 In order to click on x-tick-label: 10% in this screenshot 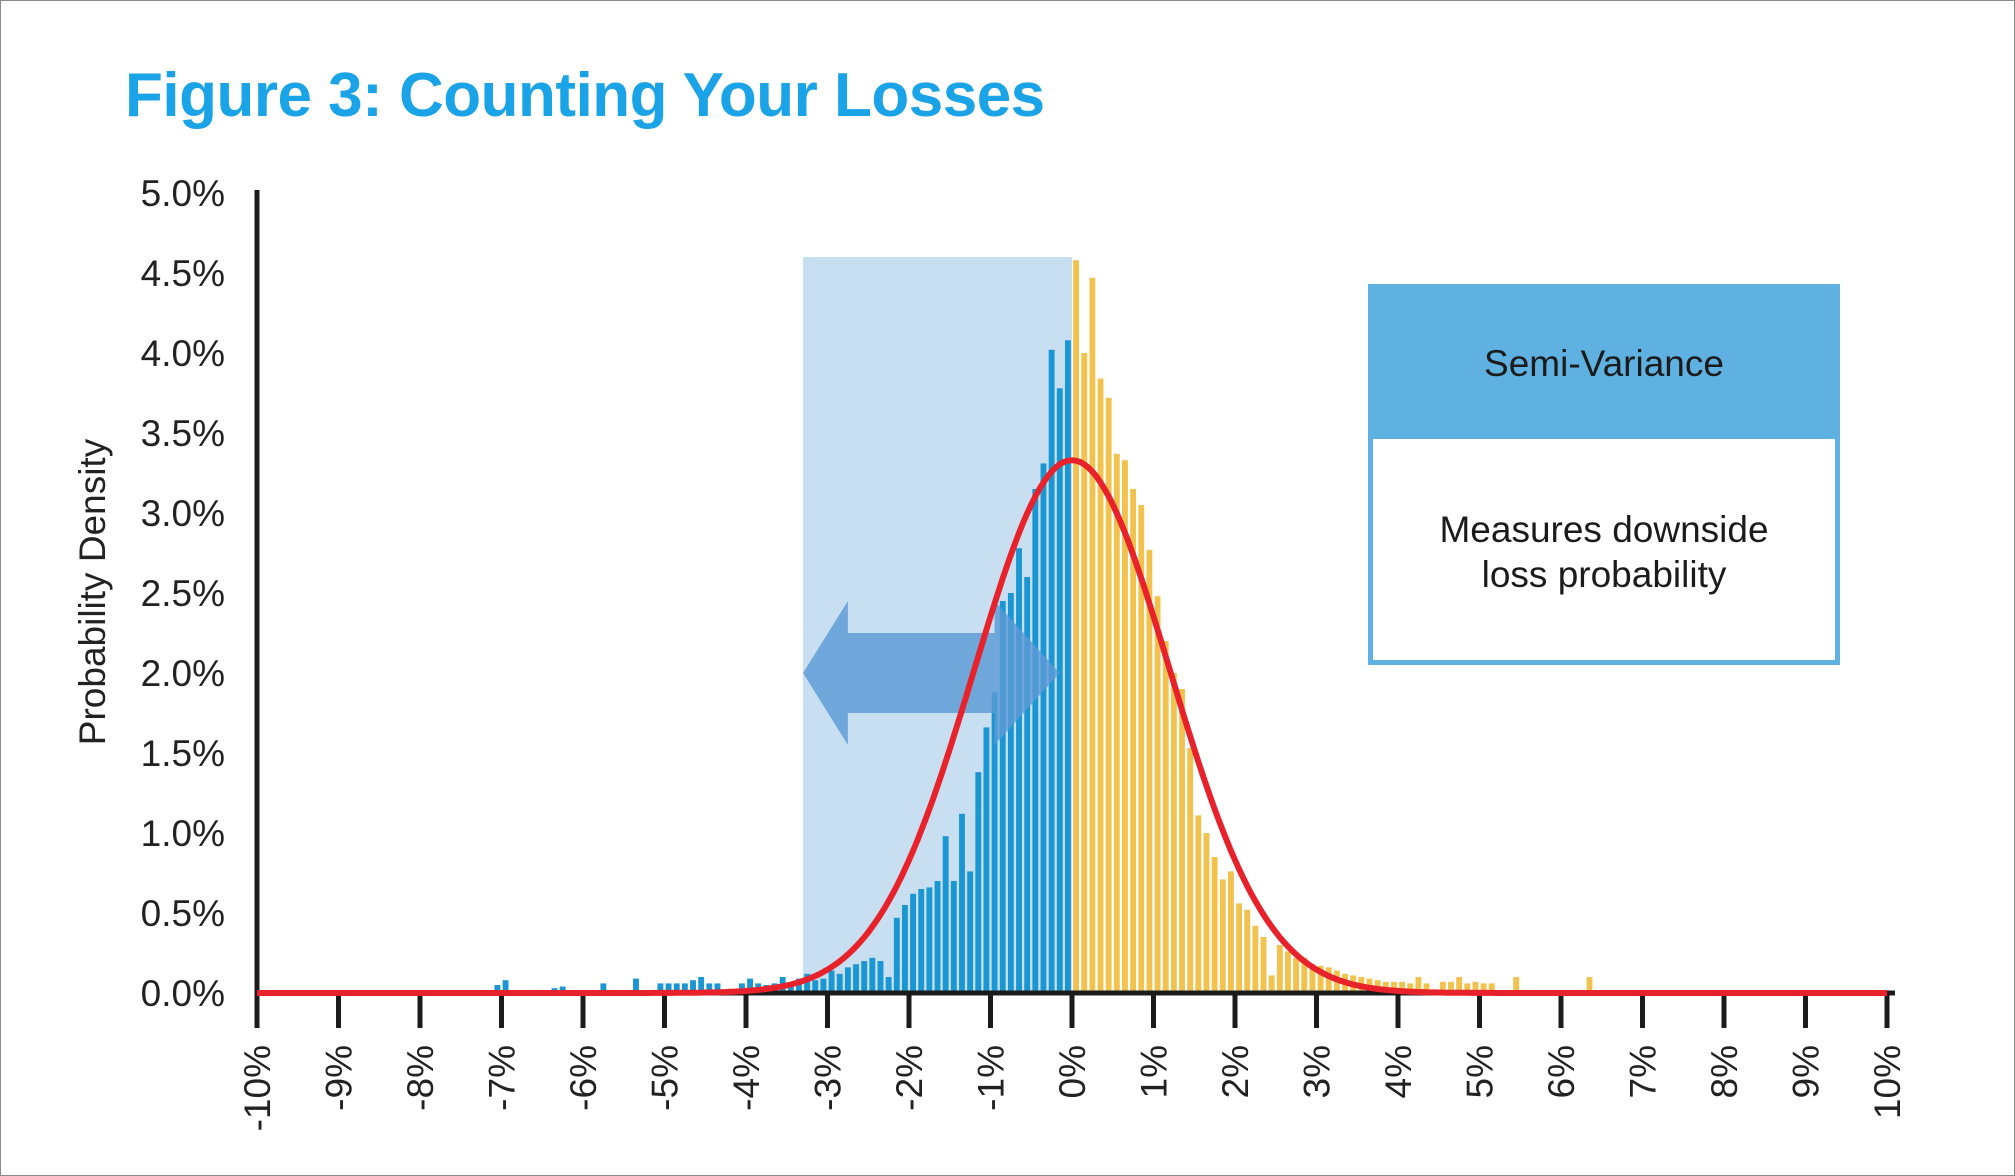, I will do `click(1887, 1082)`.